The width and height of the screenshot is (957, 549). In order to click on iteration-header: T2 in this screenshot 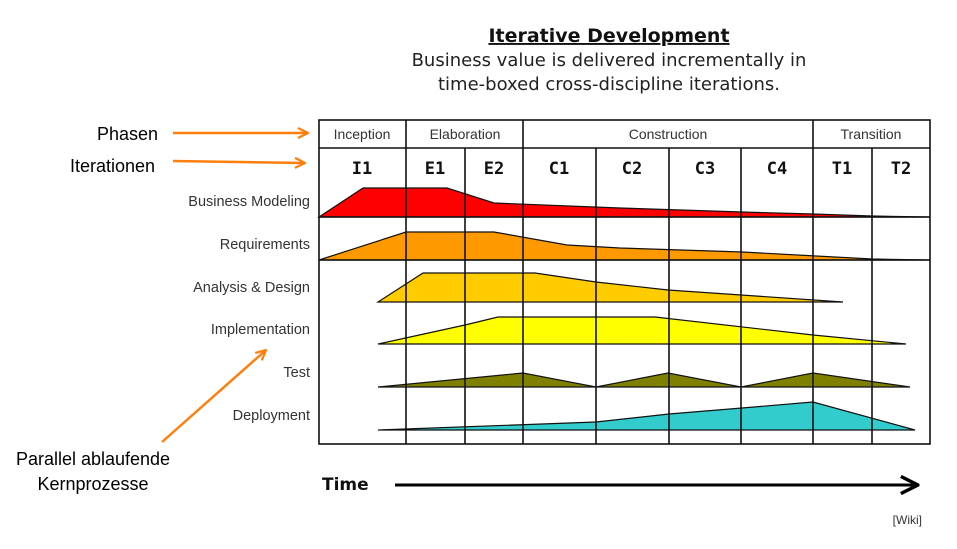, I will do `click(901, 169)`.